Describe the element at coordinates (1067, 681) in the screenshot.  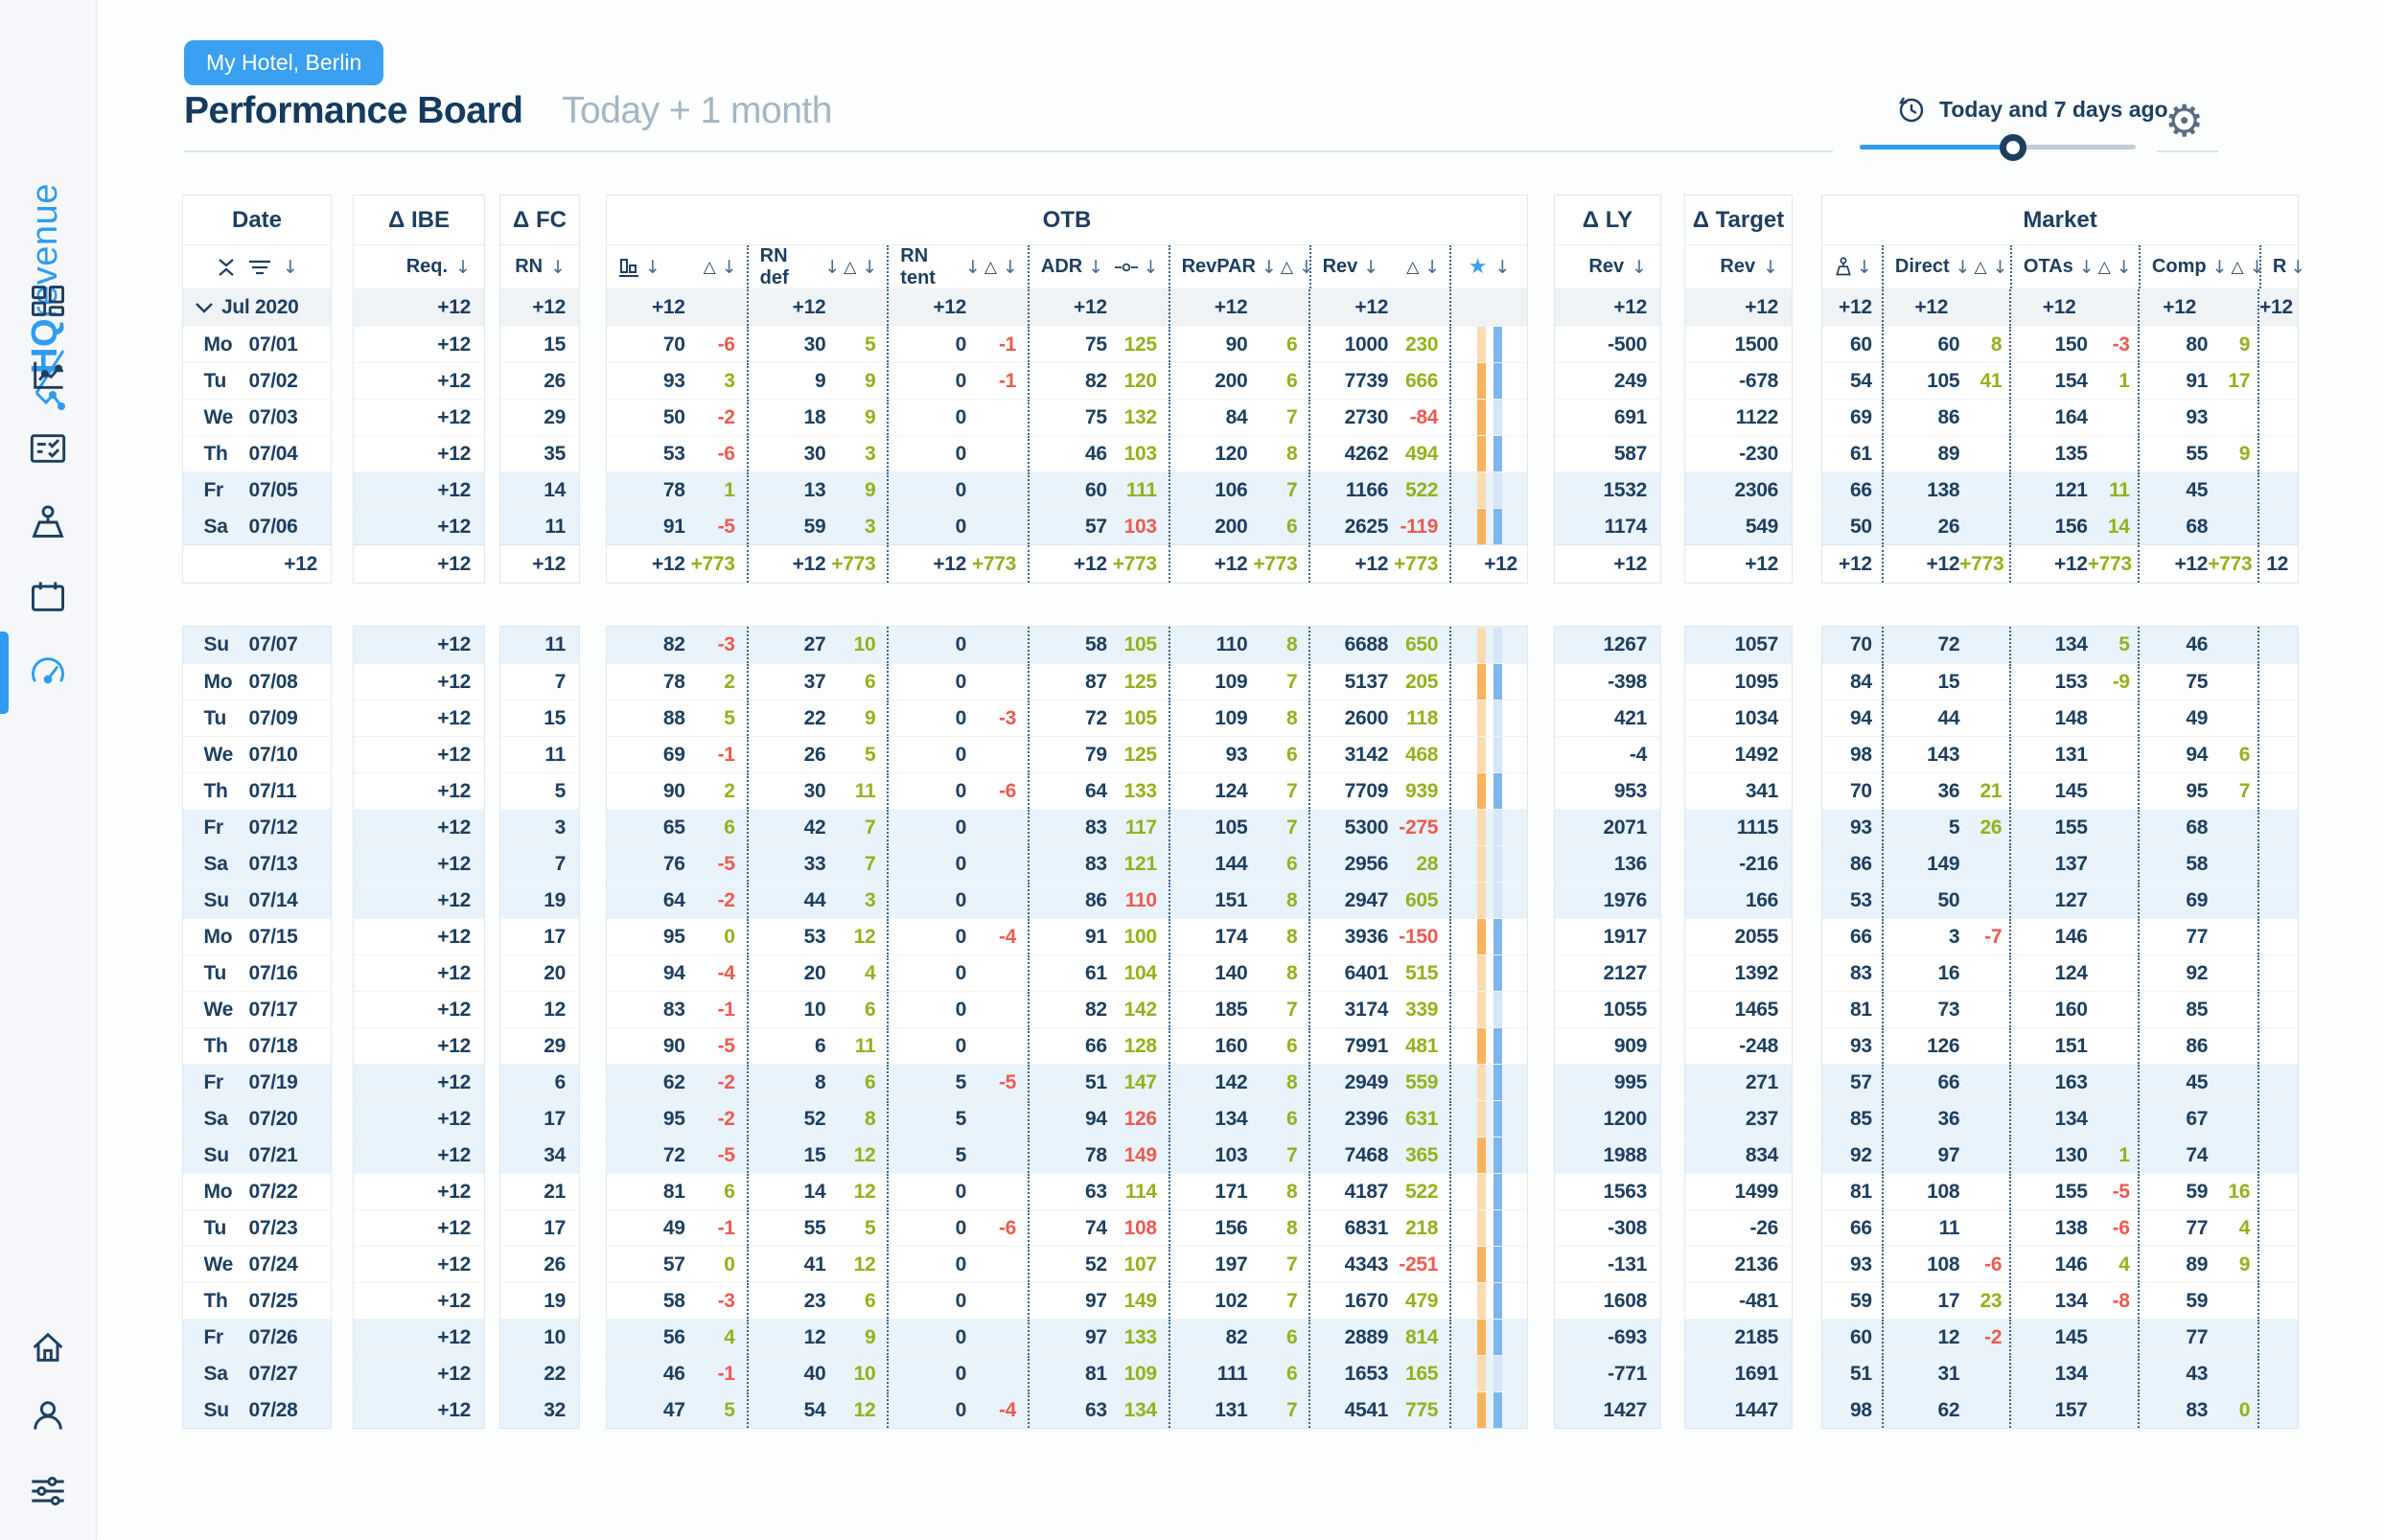
I see `table-row: 78 2 37 6 0 87 125 109 7 5137 205` at that location.